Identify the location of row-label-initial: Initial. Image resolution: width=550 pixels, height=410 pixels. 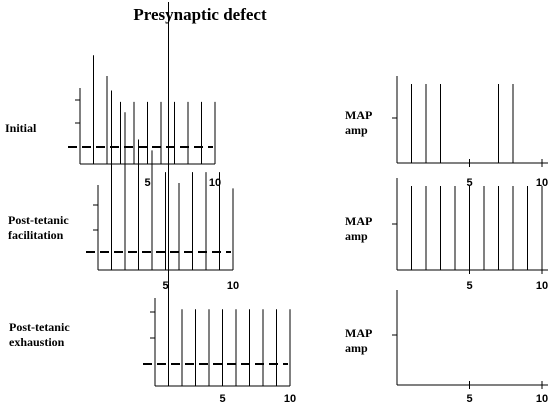
(20, 128).